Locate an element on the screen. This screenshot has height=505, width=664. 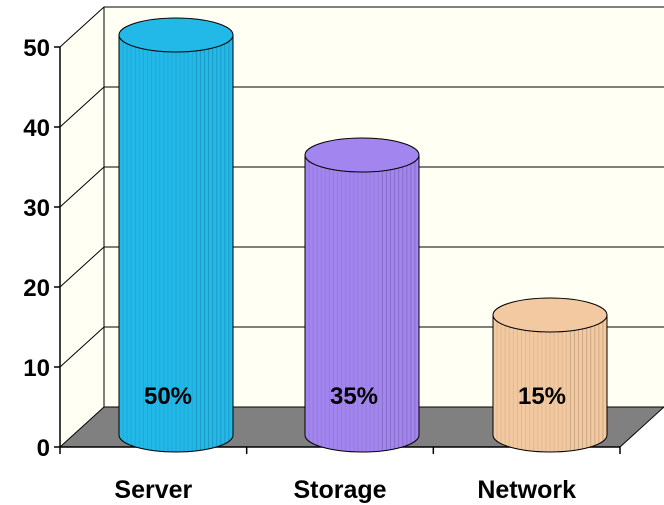
x-category-label: Server is located at coordinates (153, 490).